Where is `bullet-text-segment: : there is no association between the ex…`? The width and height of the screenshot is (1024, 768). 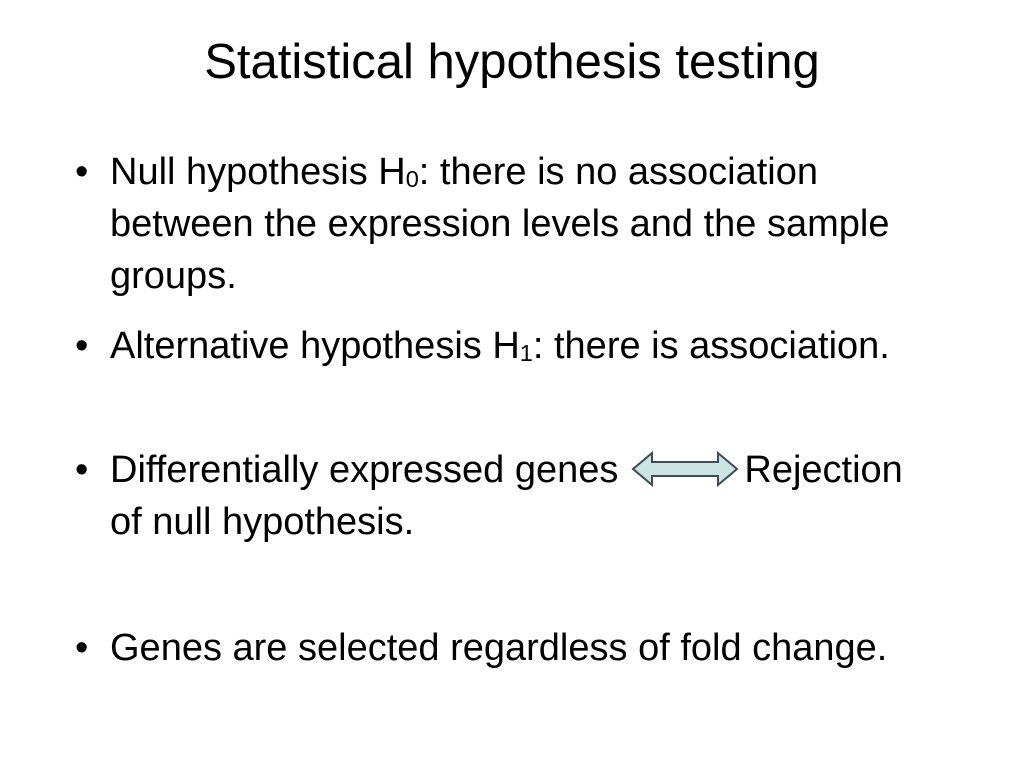
bullet-text-segment: : there is no association between the ex… is located at coordinates (500, 224).